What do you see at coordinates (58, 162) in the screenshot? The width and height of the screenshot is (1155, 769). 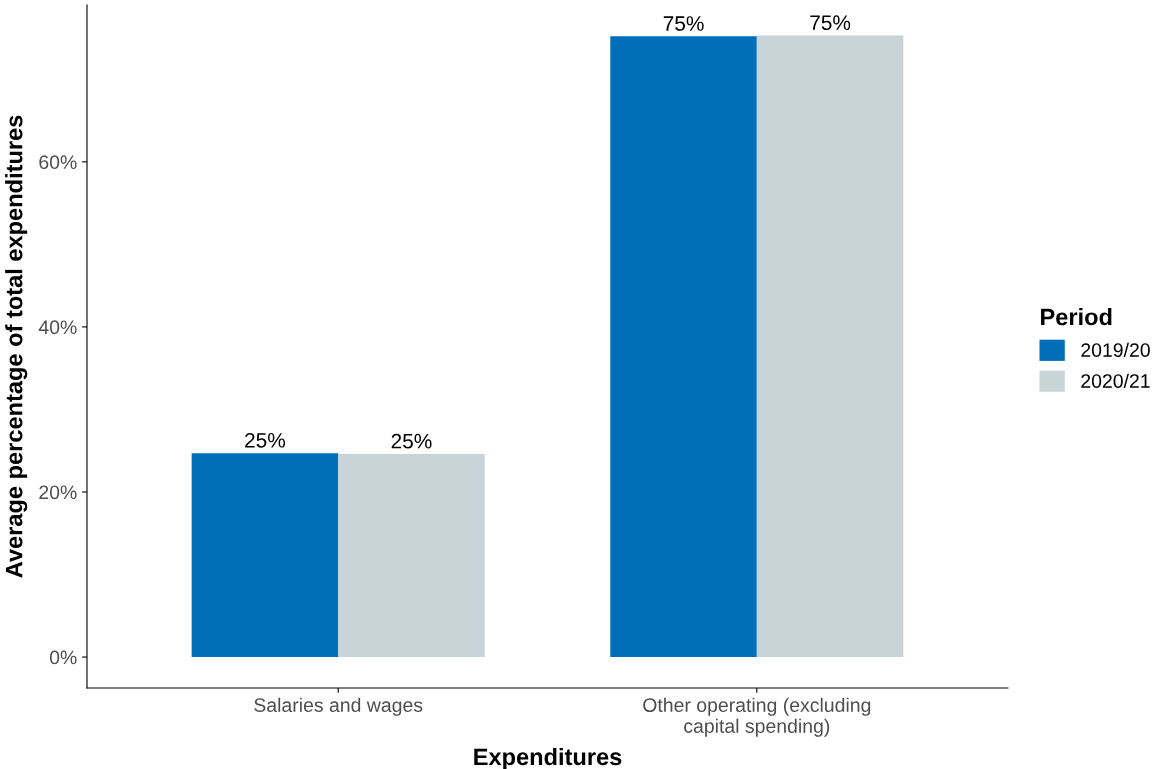 I see `y-tick-label: 60%` at bounding box center [58, 162].